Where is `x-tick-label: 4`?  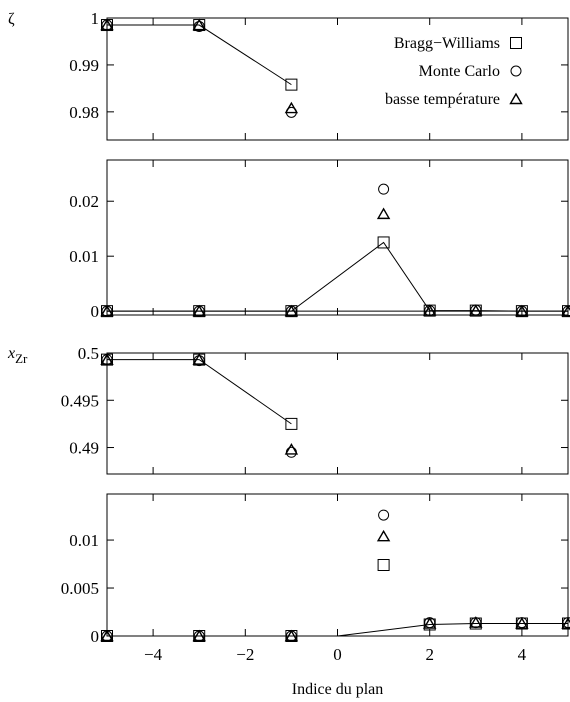
x-tick-label: 4 is located at coordinates (522, 654).